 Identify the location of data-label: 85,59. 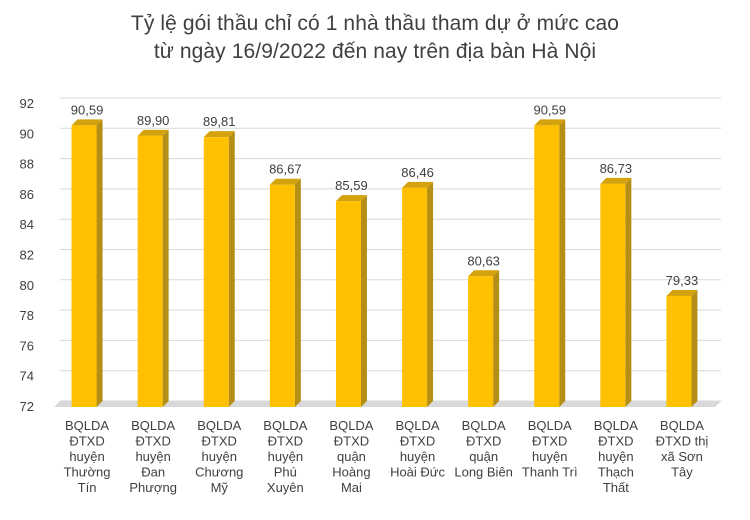
(351, 185).